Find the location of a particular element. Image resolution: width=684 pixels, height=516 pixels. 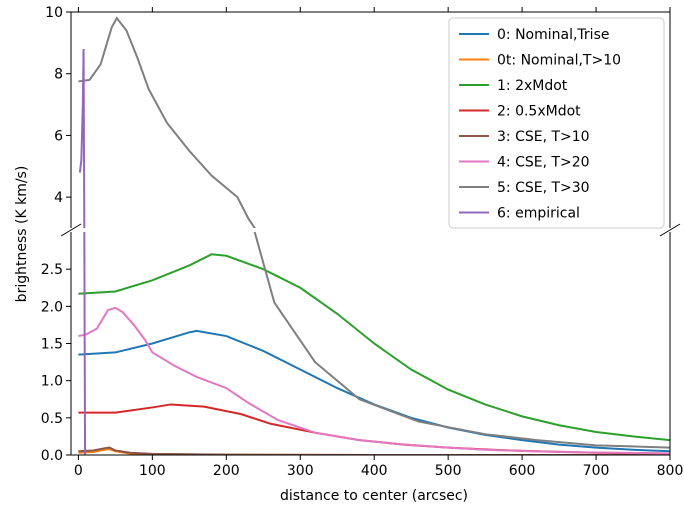

y-axis-label: brightness (K km/s) is located at coordinates (22, 234).